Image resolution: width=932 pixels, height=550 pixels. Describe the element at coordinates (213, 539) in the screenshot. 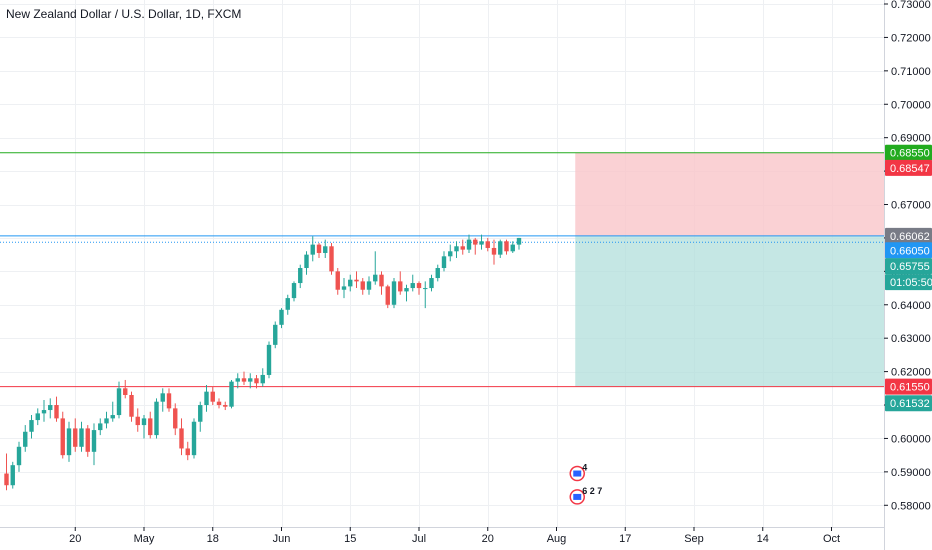

I see `time-tick-label: 18` at that location.